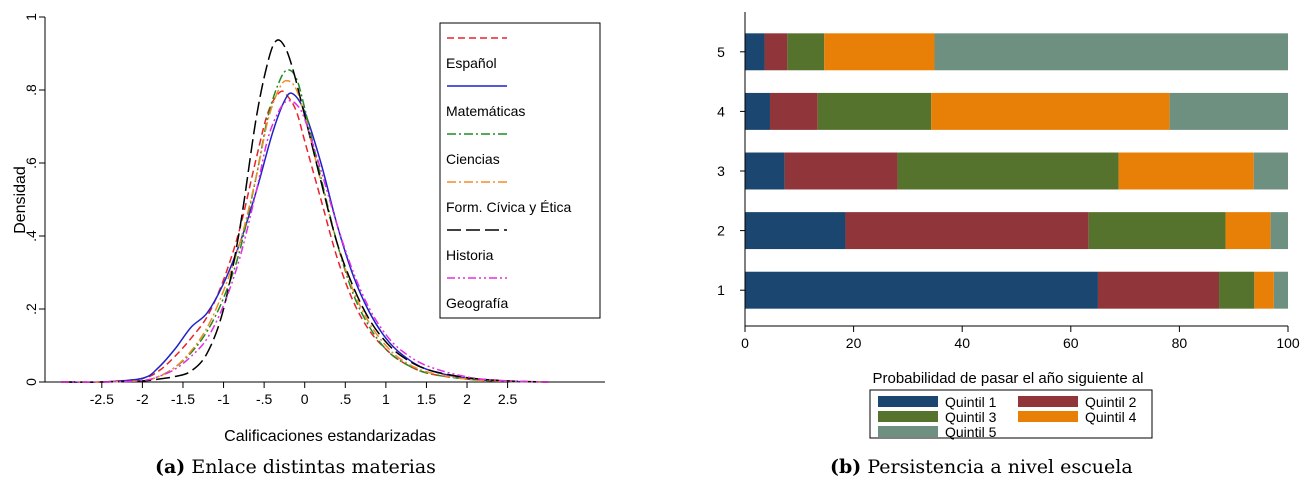 This screenshot has width=1301, height=500. What do you see at coordinates (854, 343) in the screenshot?
I see `x-tick-label: 20` at bounding box center [854, 343].